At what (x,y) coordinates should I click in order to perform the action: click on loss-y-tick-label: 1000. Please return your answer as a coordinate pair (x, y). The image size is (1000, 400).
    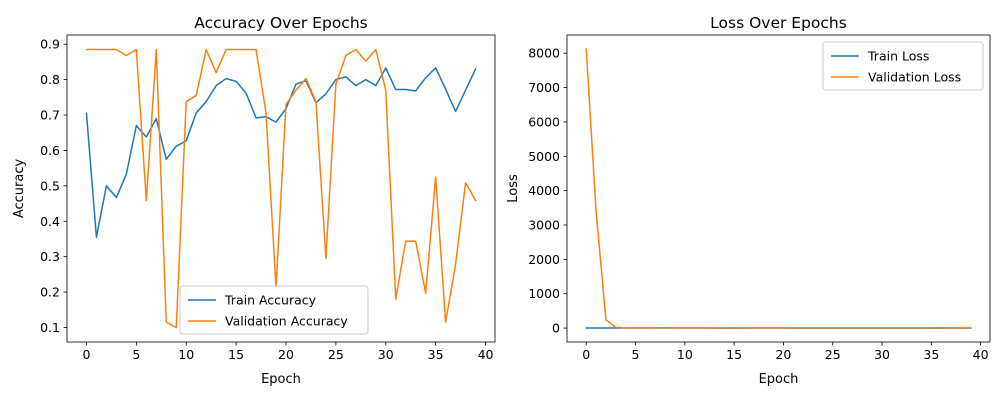
    Looking at the image, I should click on (544, 293).